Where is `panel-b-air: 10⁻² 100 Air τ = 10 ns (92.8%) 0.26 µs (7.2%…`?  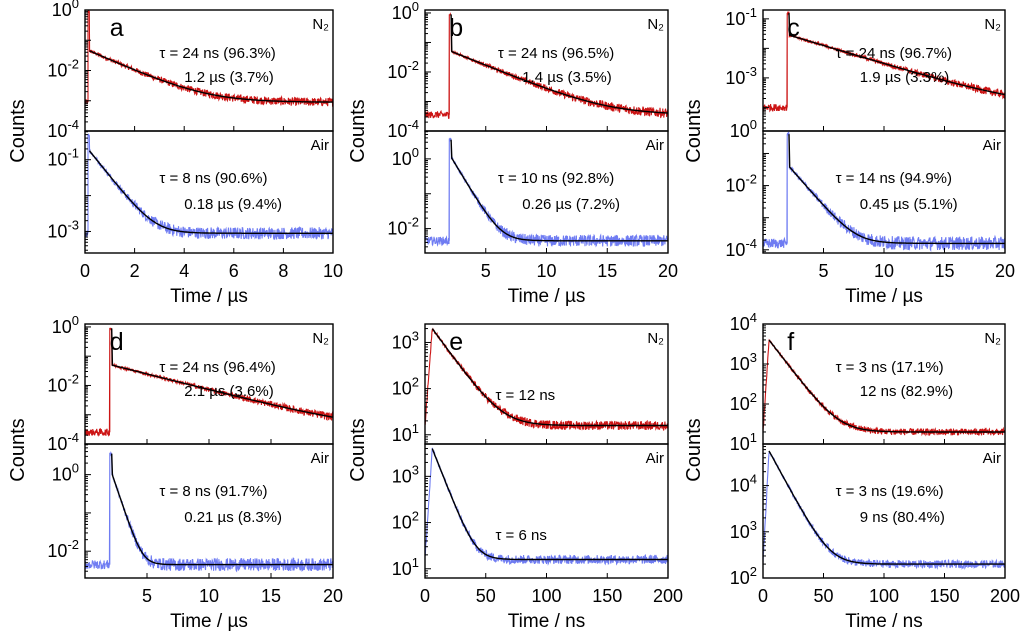 panel-b-air: 10⁻² 100 Air τ = 10 ns (92.8%) 0.26 µs (7.2%… is located at coordinates (528, 192).